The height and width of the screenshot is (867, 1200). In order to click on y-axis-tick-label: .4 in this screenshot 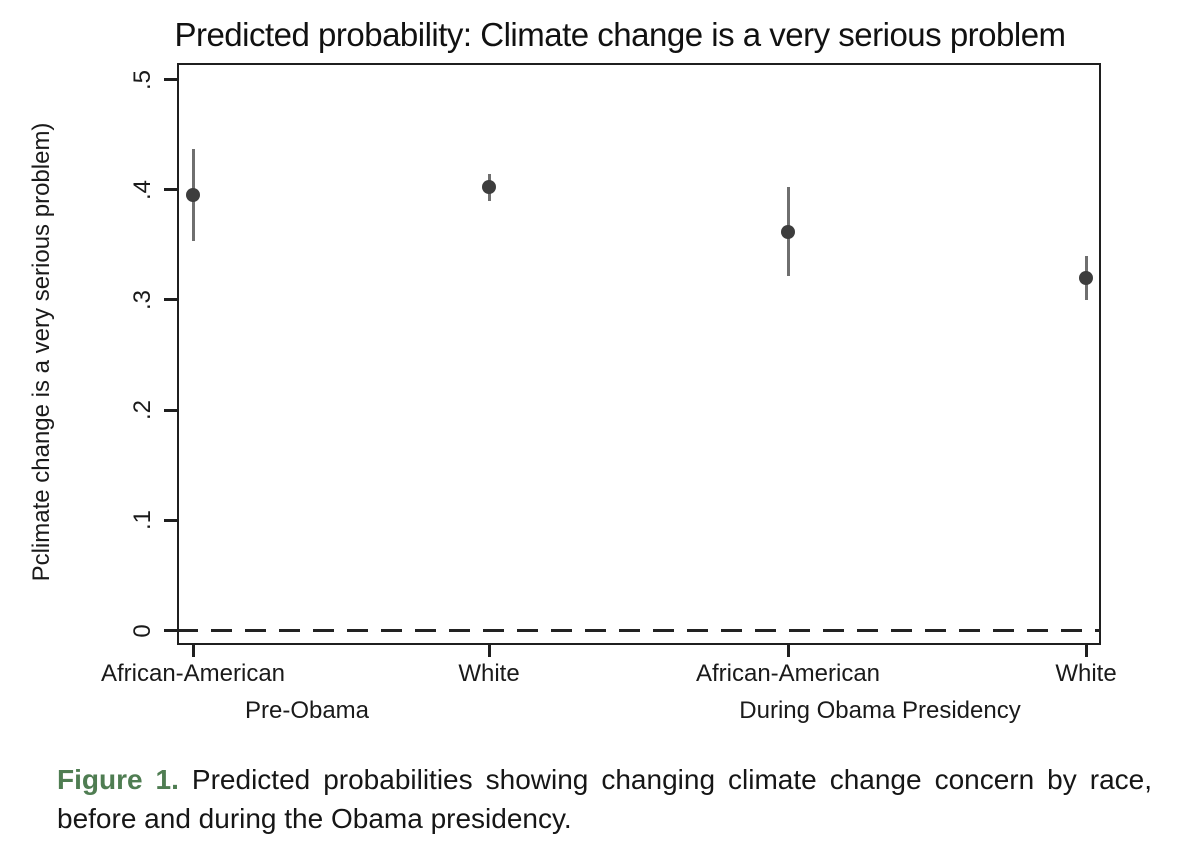, I will do `click(142, 189)`.